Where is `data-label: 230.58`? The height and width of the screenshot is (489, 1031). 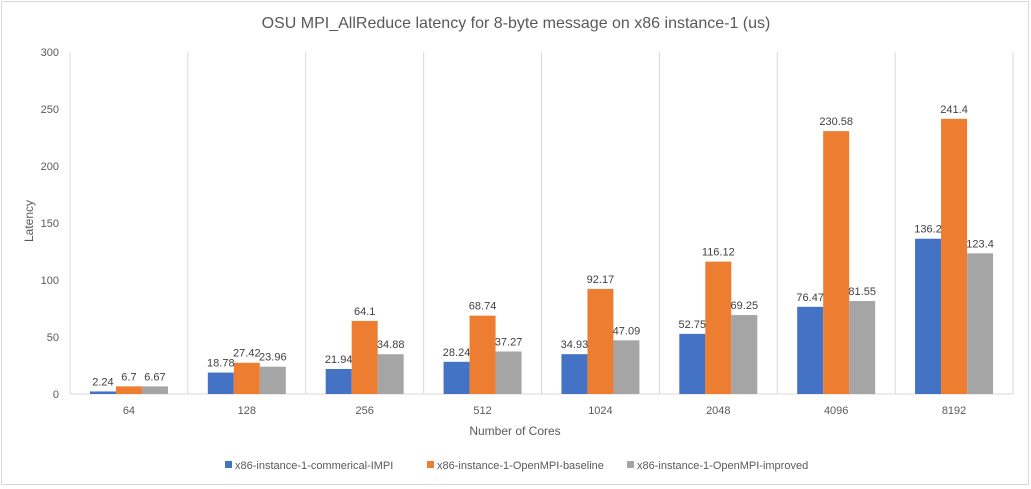
data-label: 230.58 is located at coordinates (836, 122).